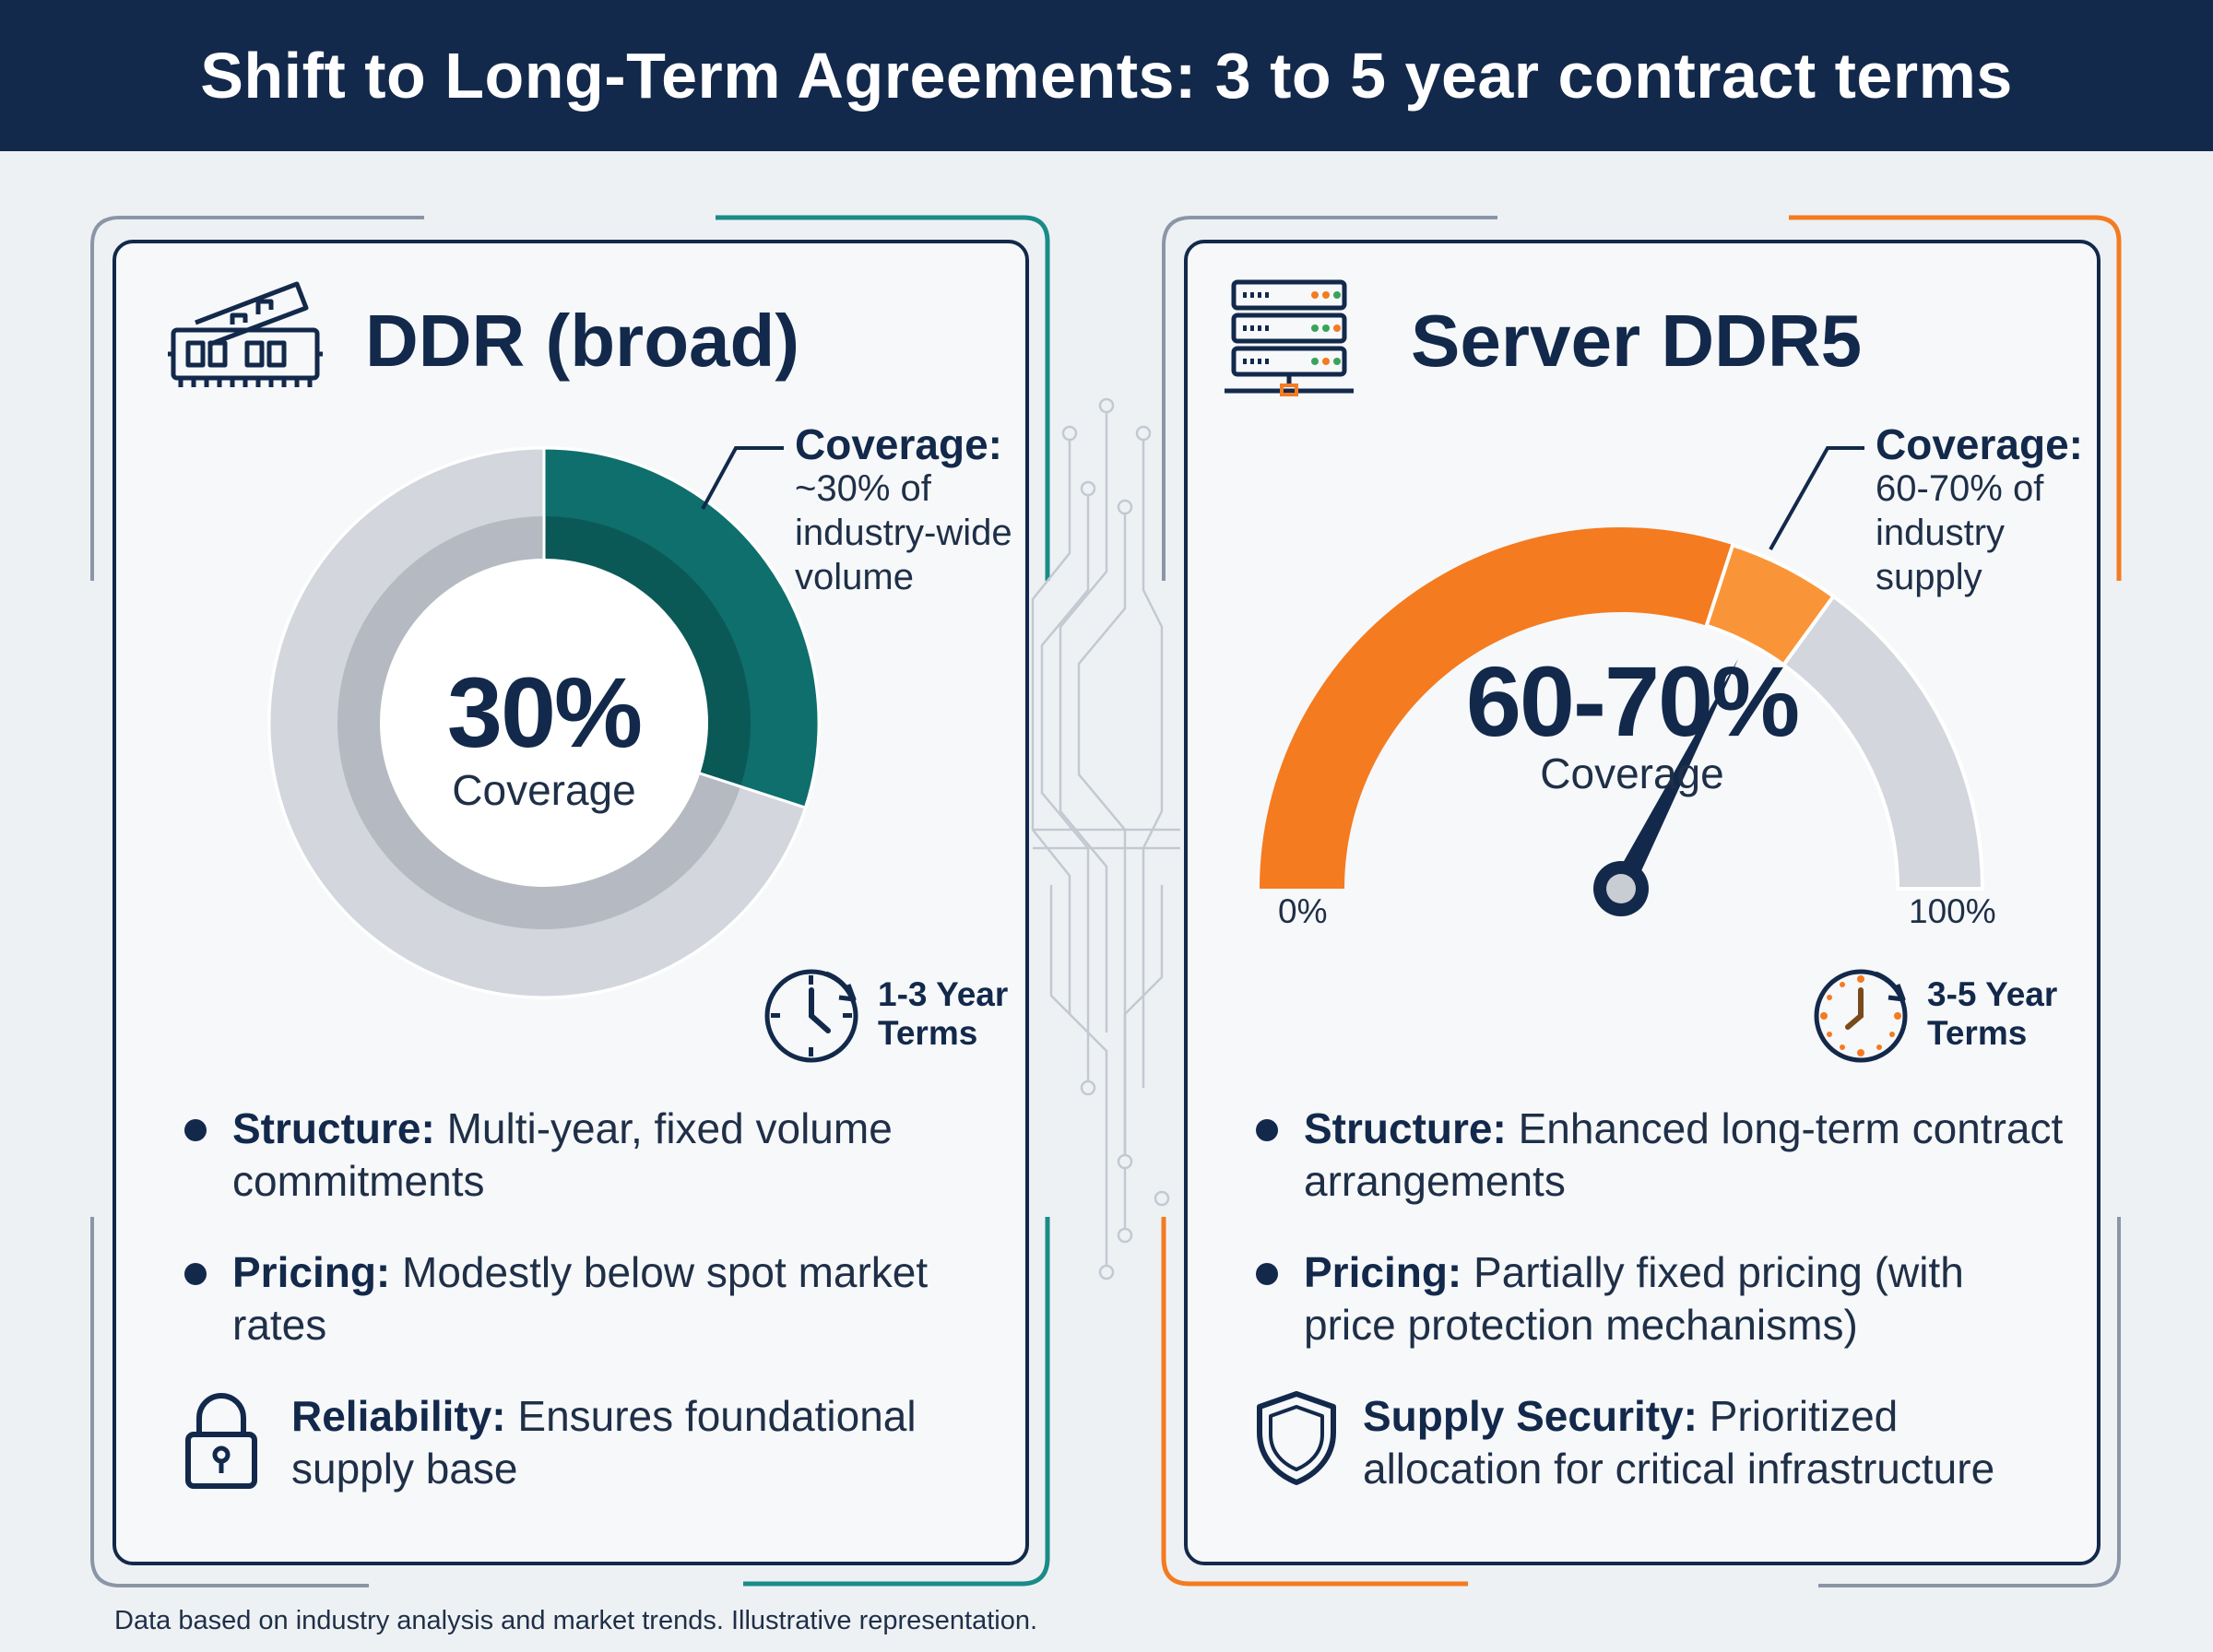 The image size is (2213, 1652). I want to click on term-label: 1-3 Year Terms, so click(951, 1014).